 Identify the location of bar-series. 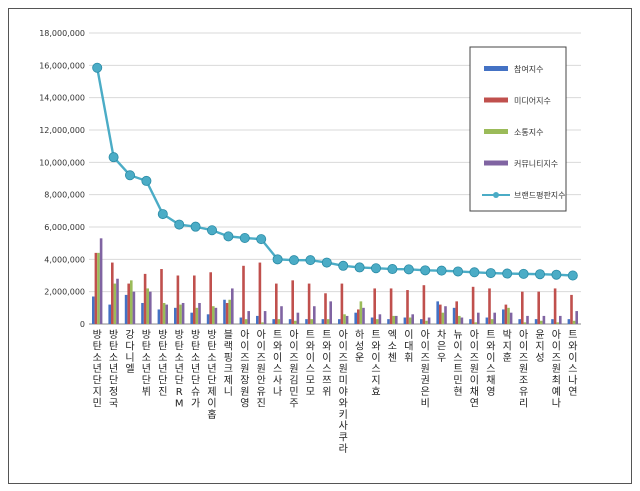
(335, 281).